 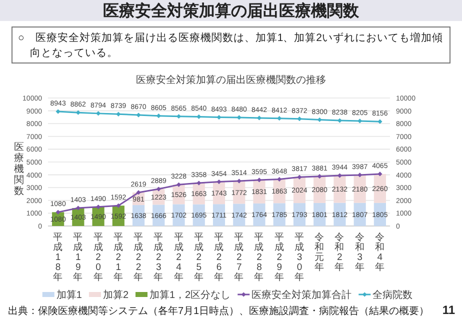 What do you see at coordinates (19, 169) in the screenshot?
I see `y-axis-title: 医療機関数` at bounding box center [19, 169].